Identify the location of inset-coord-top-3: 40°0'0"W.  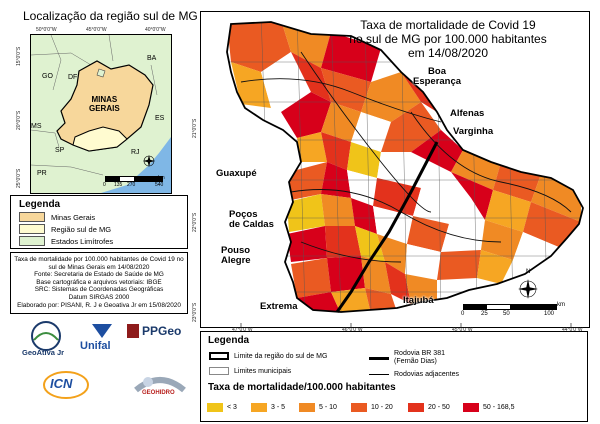
(155, 30).